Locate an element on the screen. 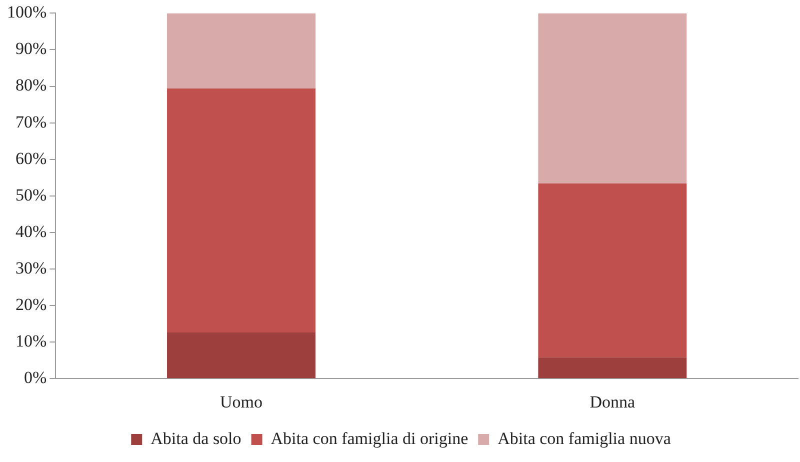  x-tick-label: Donna is located at coordinates (613, 402).